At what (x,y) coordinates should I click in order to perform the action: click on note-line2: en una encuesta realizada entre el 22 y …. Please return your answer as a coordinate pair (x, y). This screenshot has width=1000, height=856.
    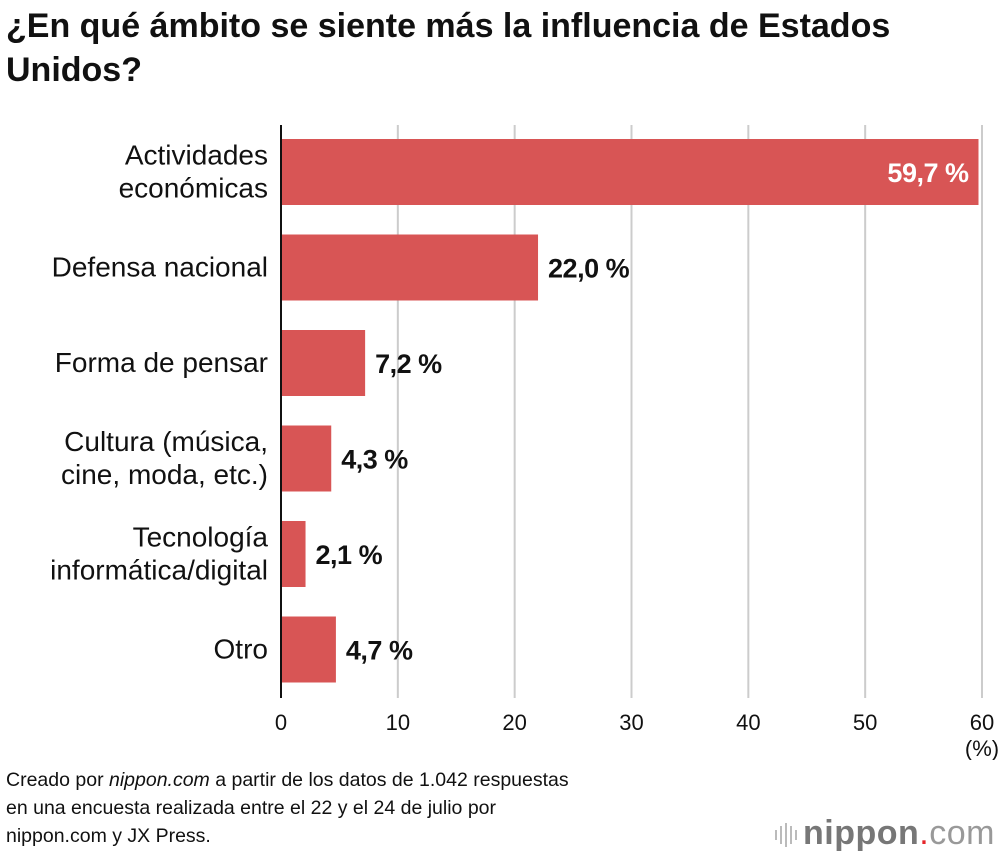
    Looking at the image, I should click on (251, 808).